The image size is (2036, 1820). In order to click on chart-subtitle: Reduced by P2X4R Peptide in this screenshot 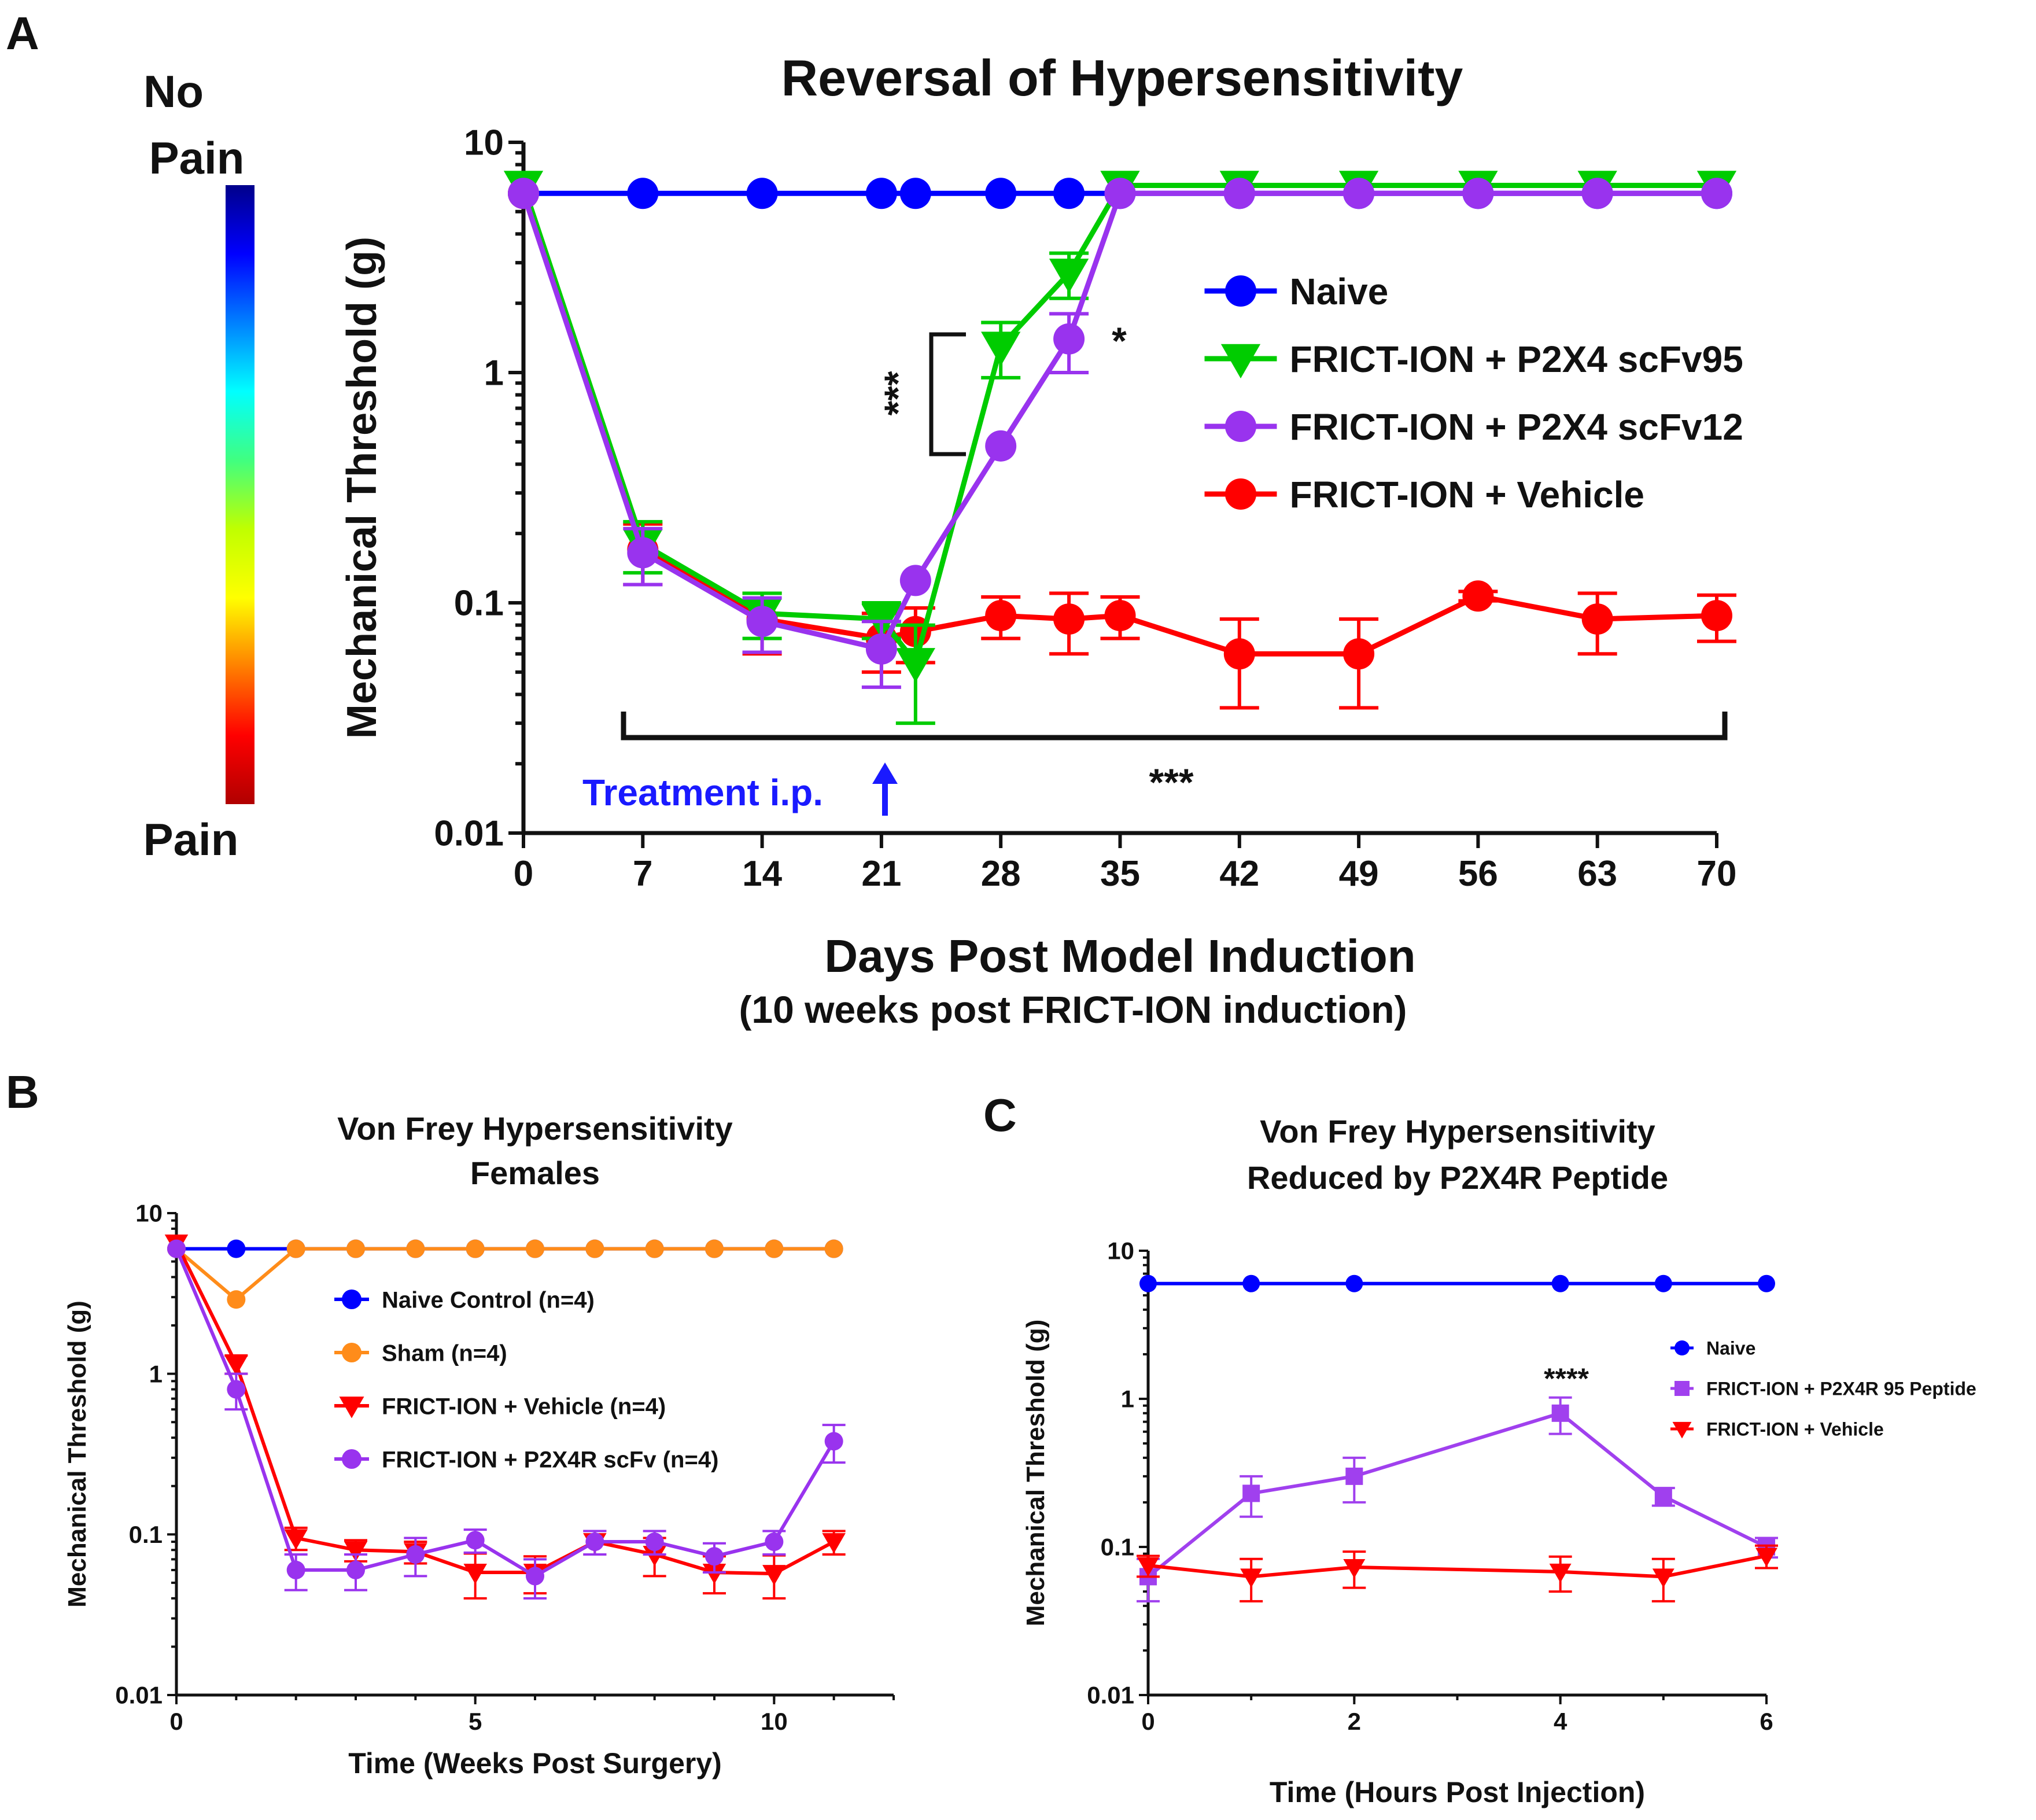, I will do `click(1457, 1177)`.